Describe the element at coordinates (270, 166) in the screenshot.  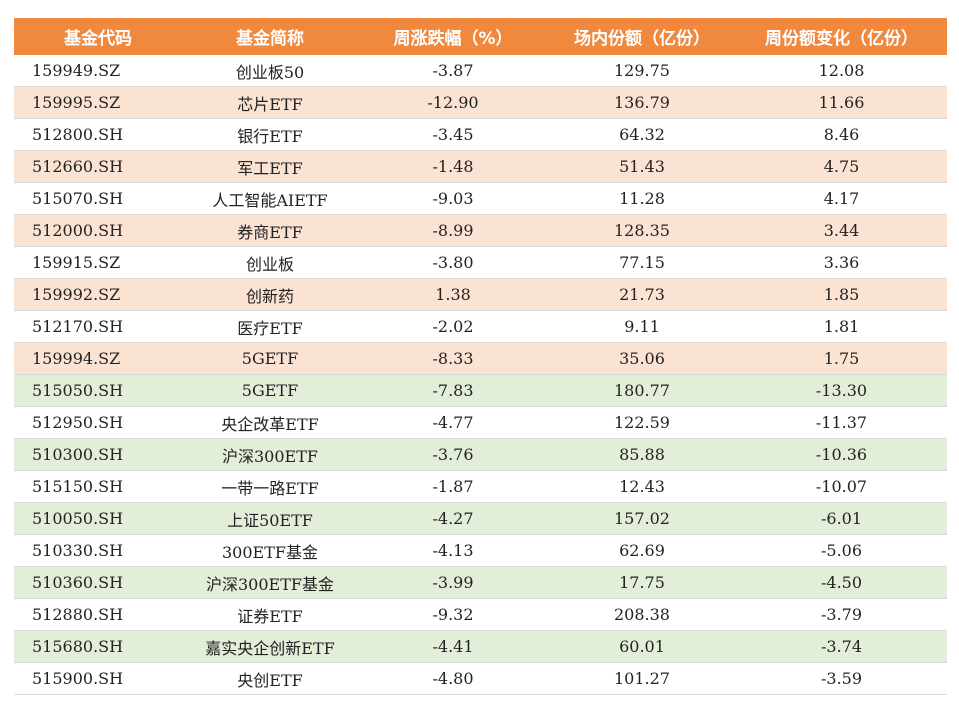
I see `fund-name-cell: 军工ETF` at that location.